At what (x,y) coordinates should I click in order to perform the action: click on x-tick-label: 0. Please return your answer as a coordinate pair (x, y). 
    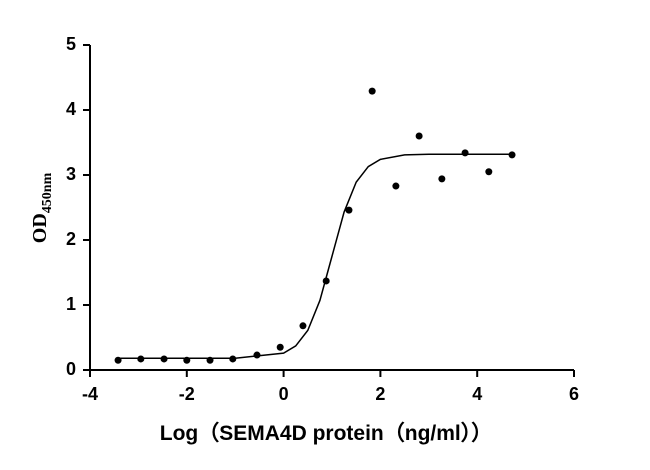
    Looking at the image, I should click on (284, 394).